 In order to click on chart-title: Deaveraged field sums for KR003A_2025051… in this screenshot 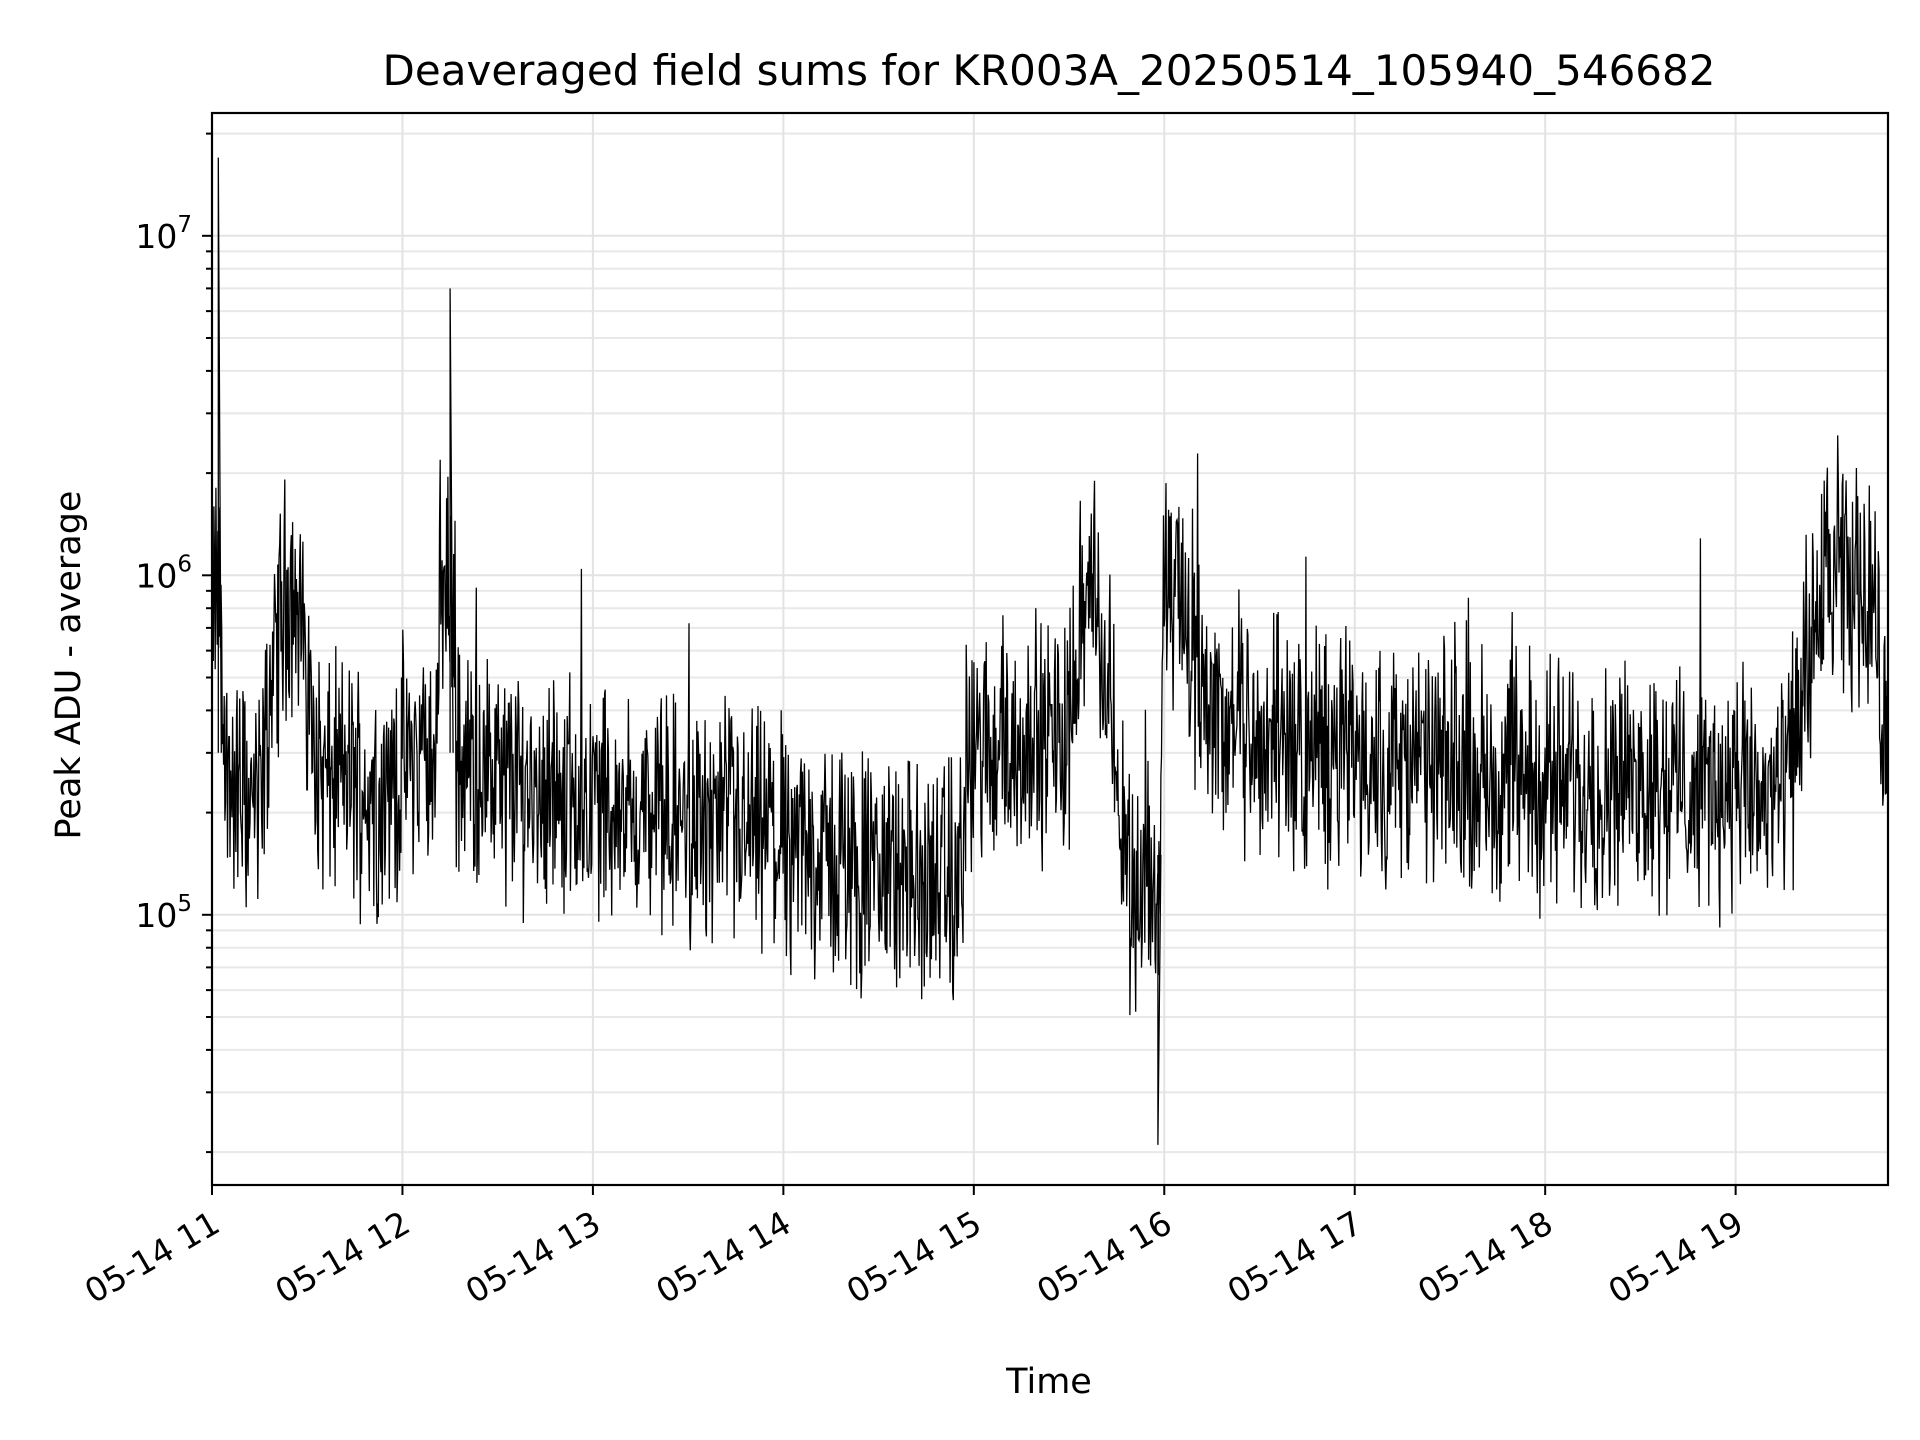, I will do `click(1049, 70)`.